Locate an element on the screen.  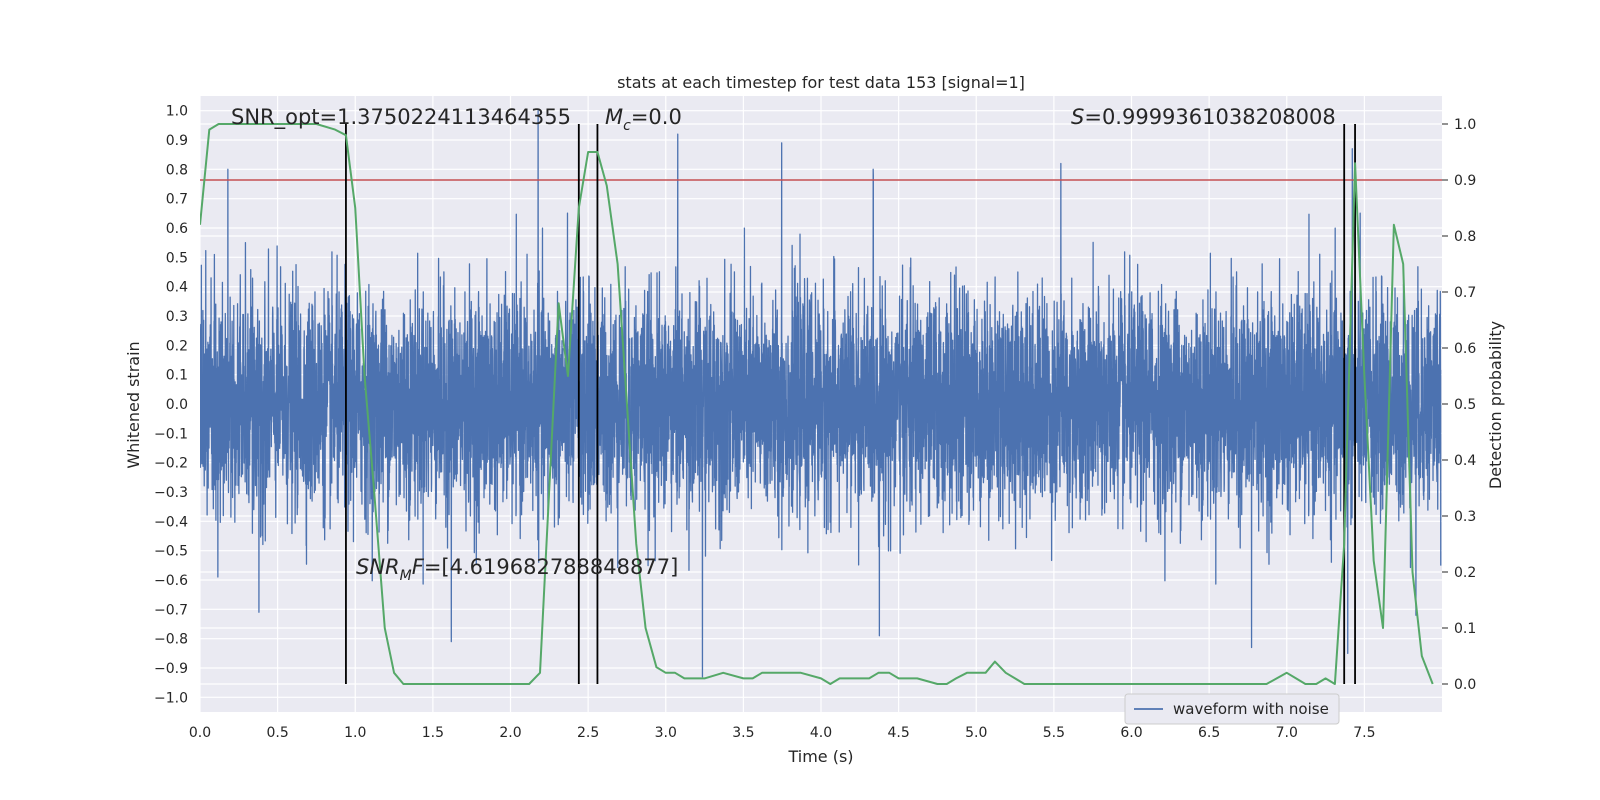
y-tick-label: 0.9 is located at coordinates (177, 141).